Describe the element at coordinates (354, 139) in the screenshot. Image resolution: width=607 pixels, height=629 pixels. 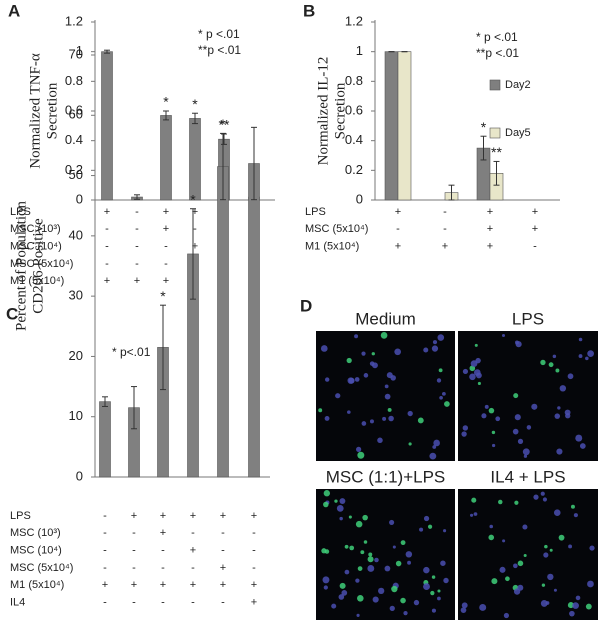
I see `y-tick-label: 0.4` at that location.